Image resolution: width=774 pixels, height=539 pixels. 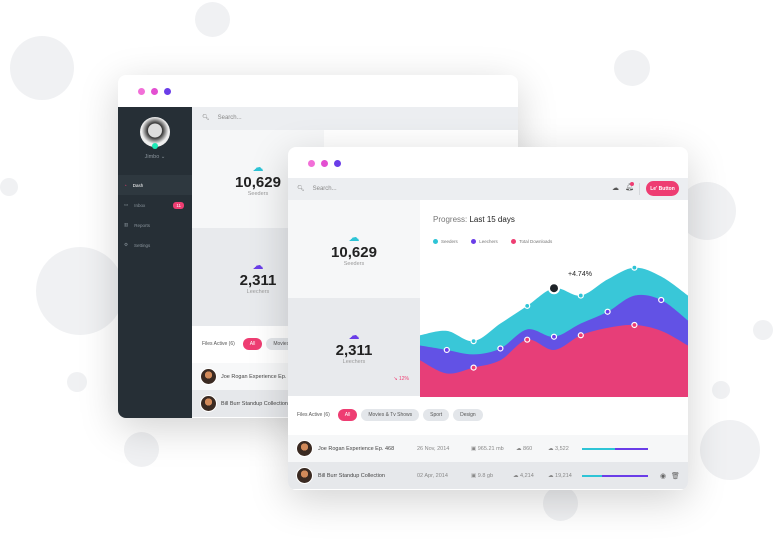 I want to click on sidebar-item-reports: ▥ Reports, so click(x=155, y=225).